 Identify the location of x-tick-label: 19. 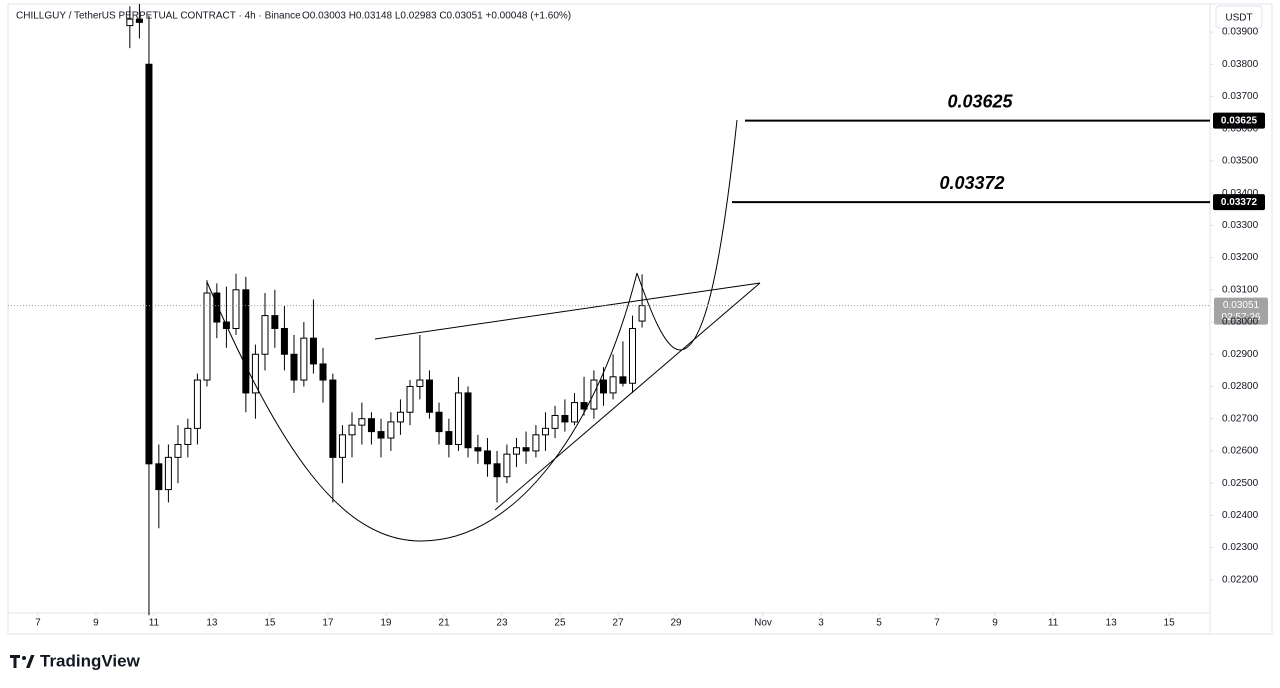
(386, 623).